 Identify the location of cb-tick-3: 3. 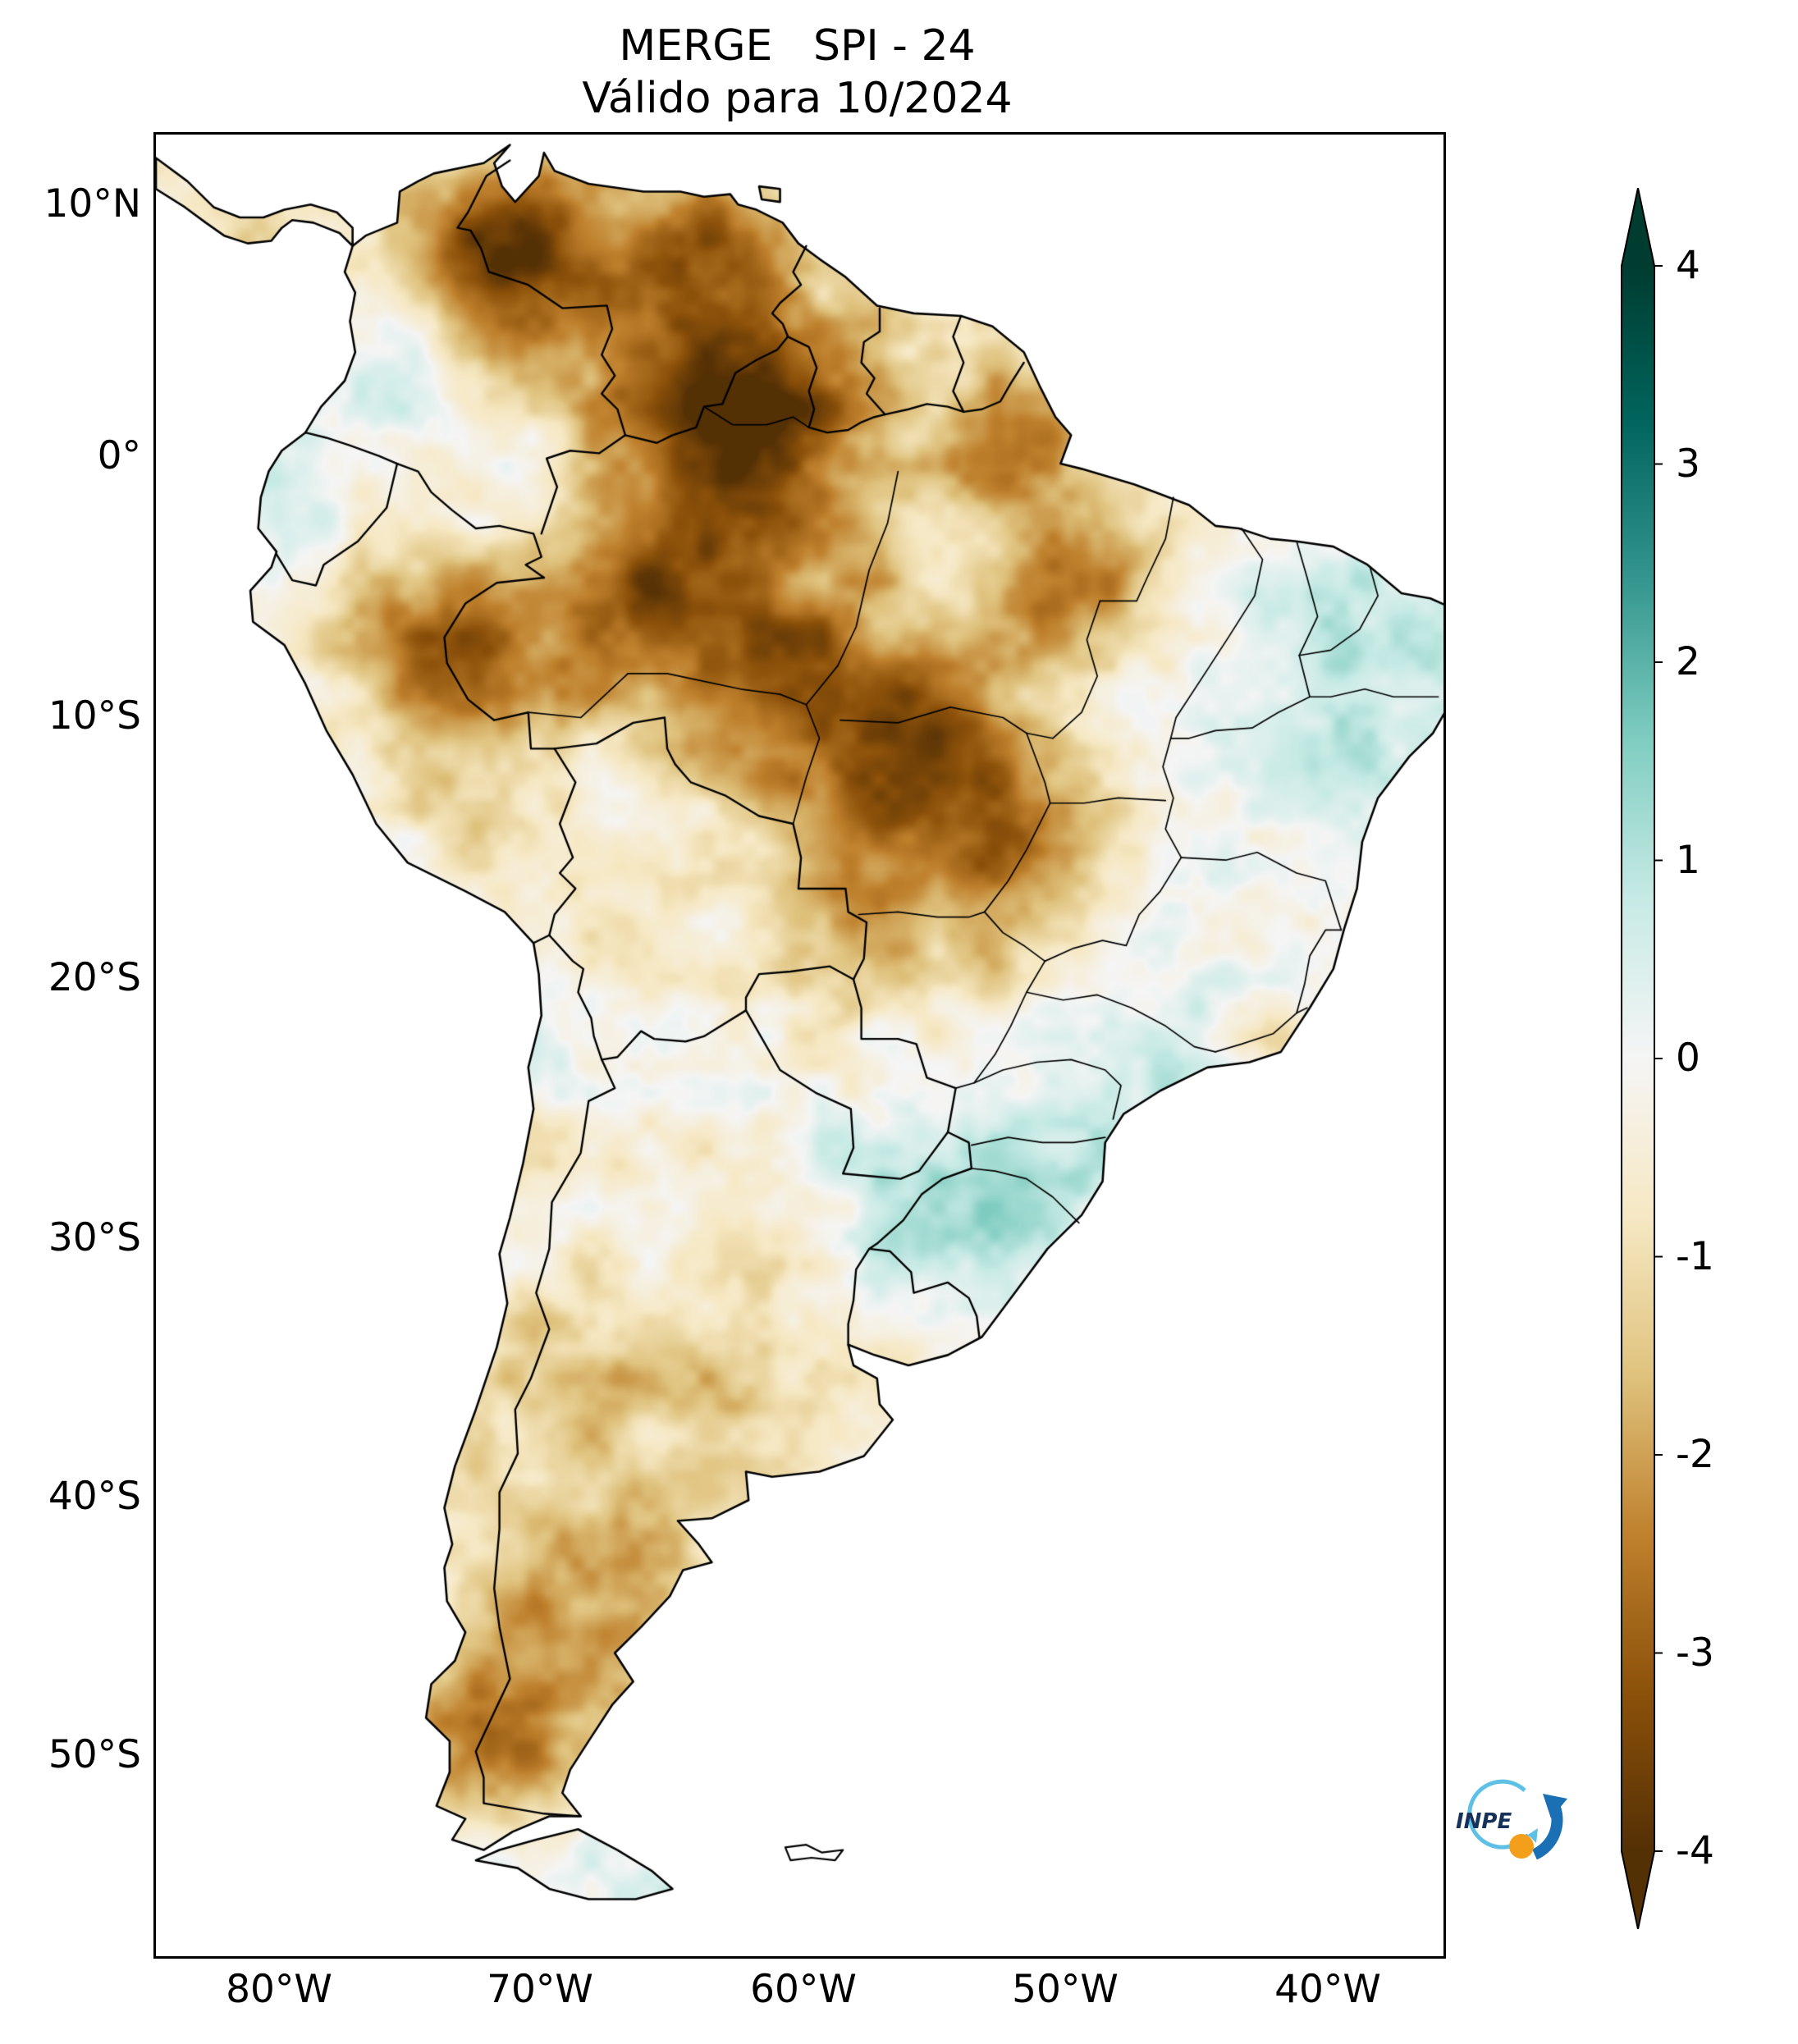
(1688, 464).